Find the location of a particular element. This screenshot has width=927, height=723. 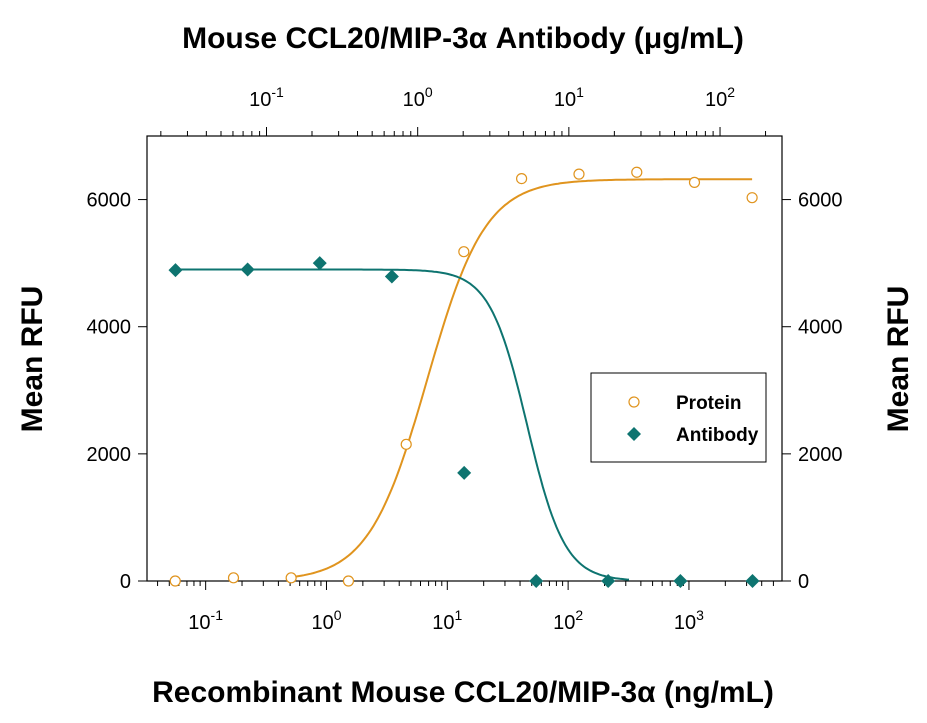

top-axis-tick-label: 10¹ is located at coordinates (569, 97).